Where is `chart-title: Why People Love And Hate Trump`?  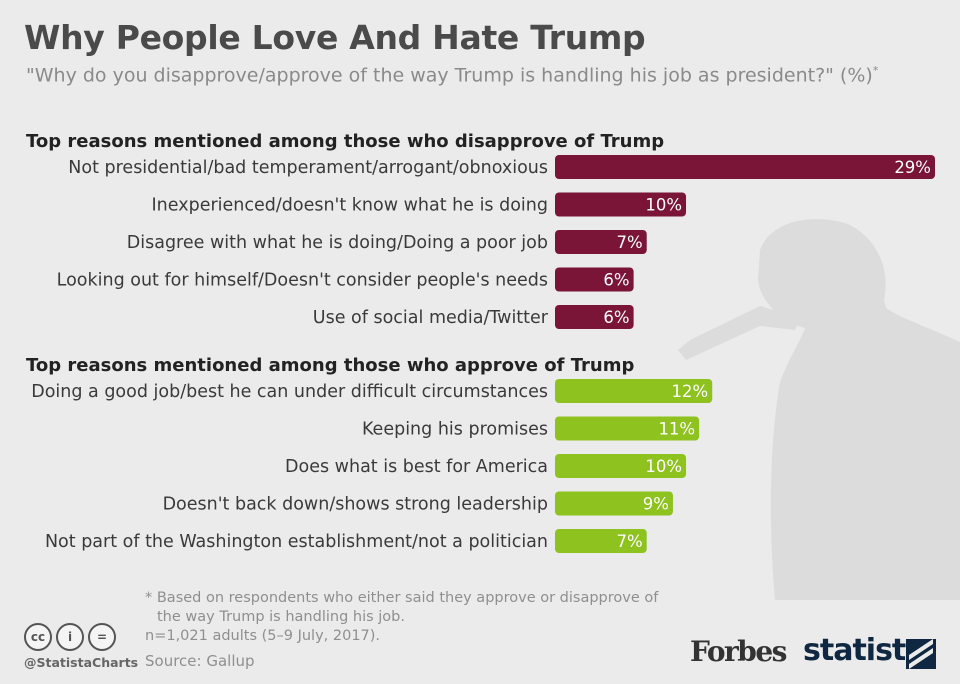 chart-title: Why People Love And Hate Trump is located at coordinates (335, 37).